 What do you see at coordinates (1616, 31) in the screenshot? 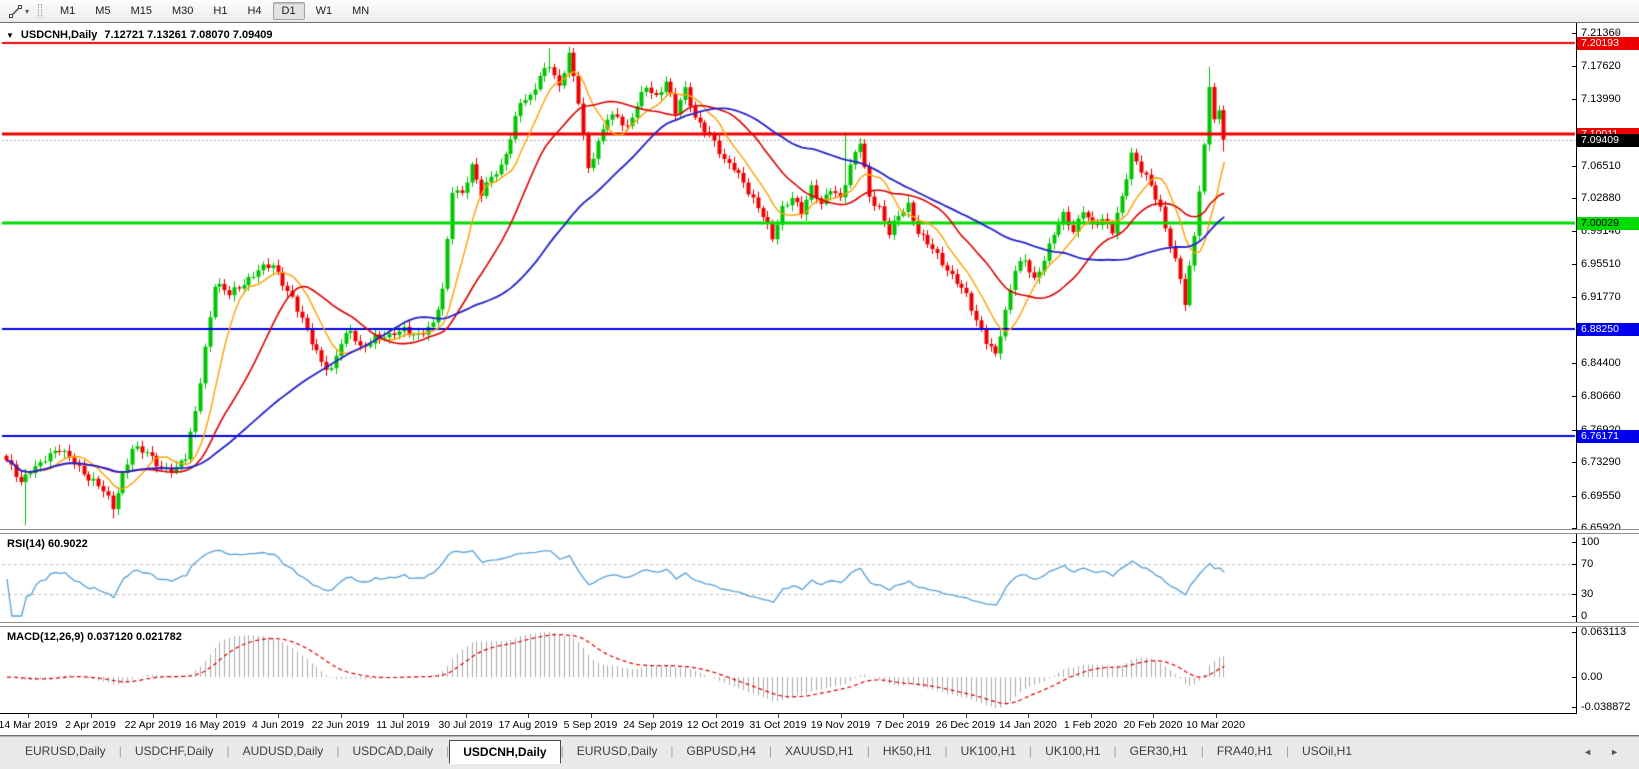
I see `chart-scroll-up-icon: ▲` at bounding box center [1616, 31].